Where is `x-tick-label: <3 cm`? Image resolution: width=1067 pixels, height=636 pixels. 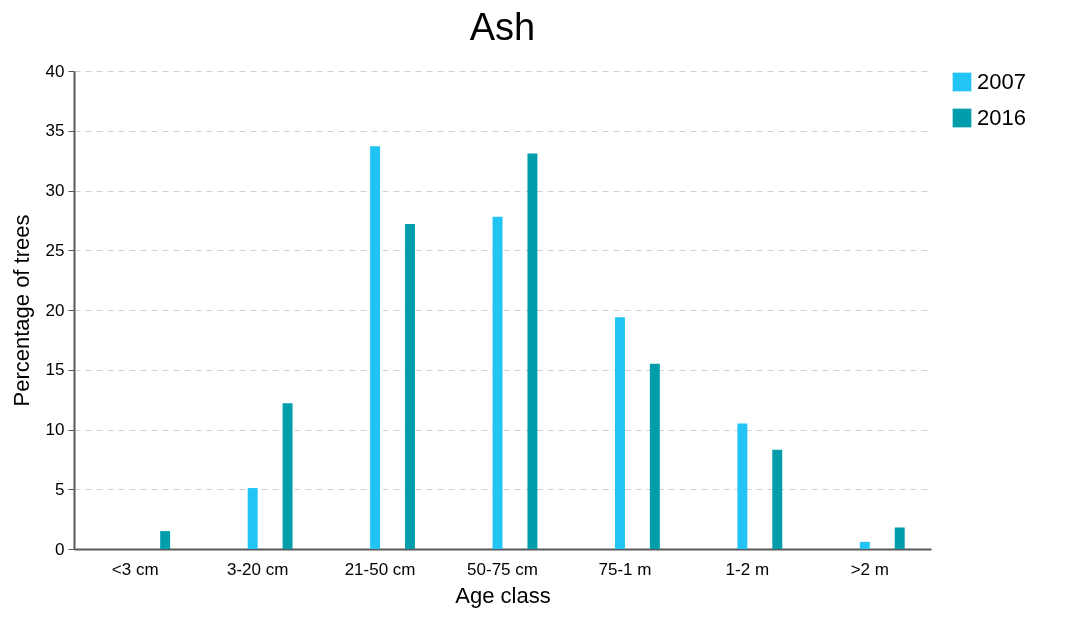
x-tick-label: <3 cm is located at coordinates (135, 569).